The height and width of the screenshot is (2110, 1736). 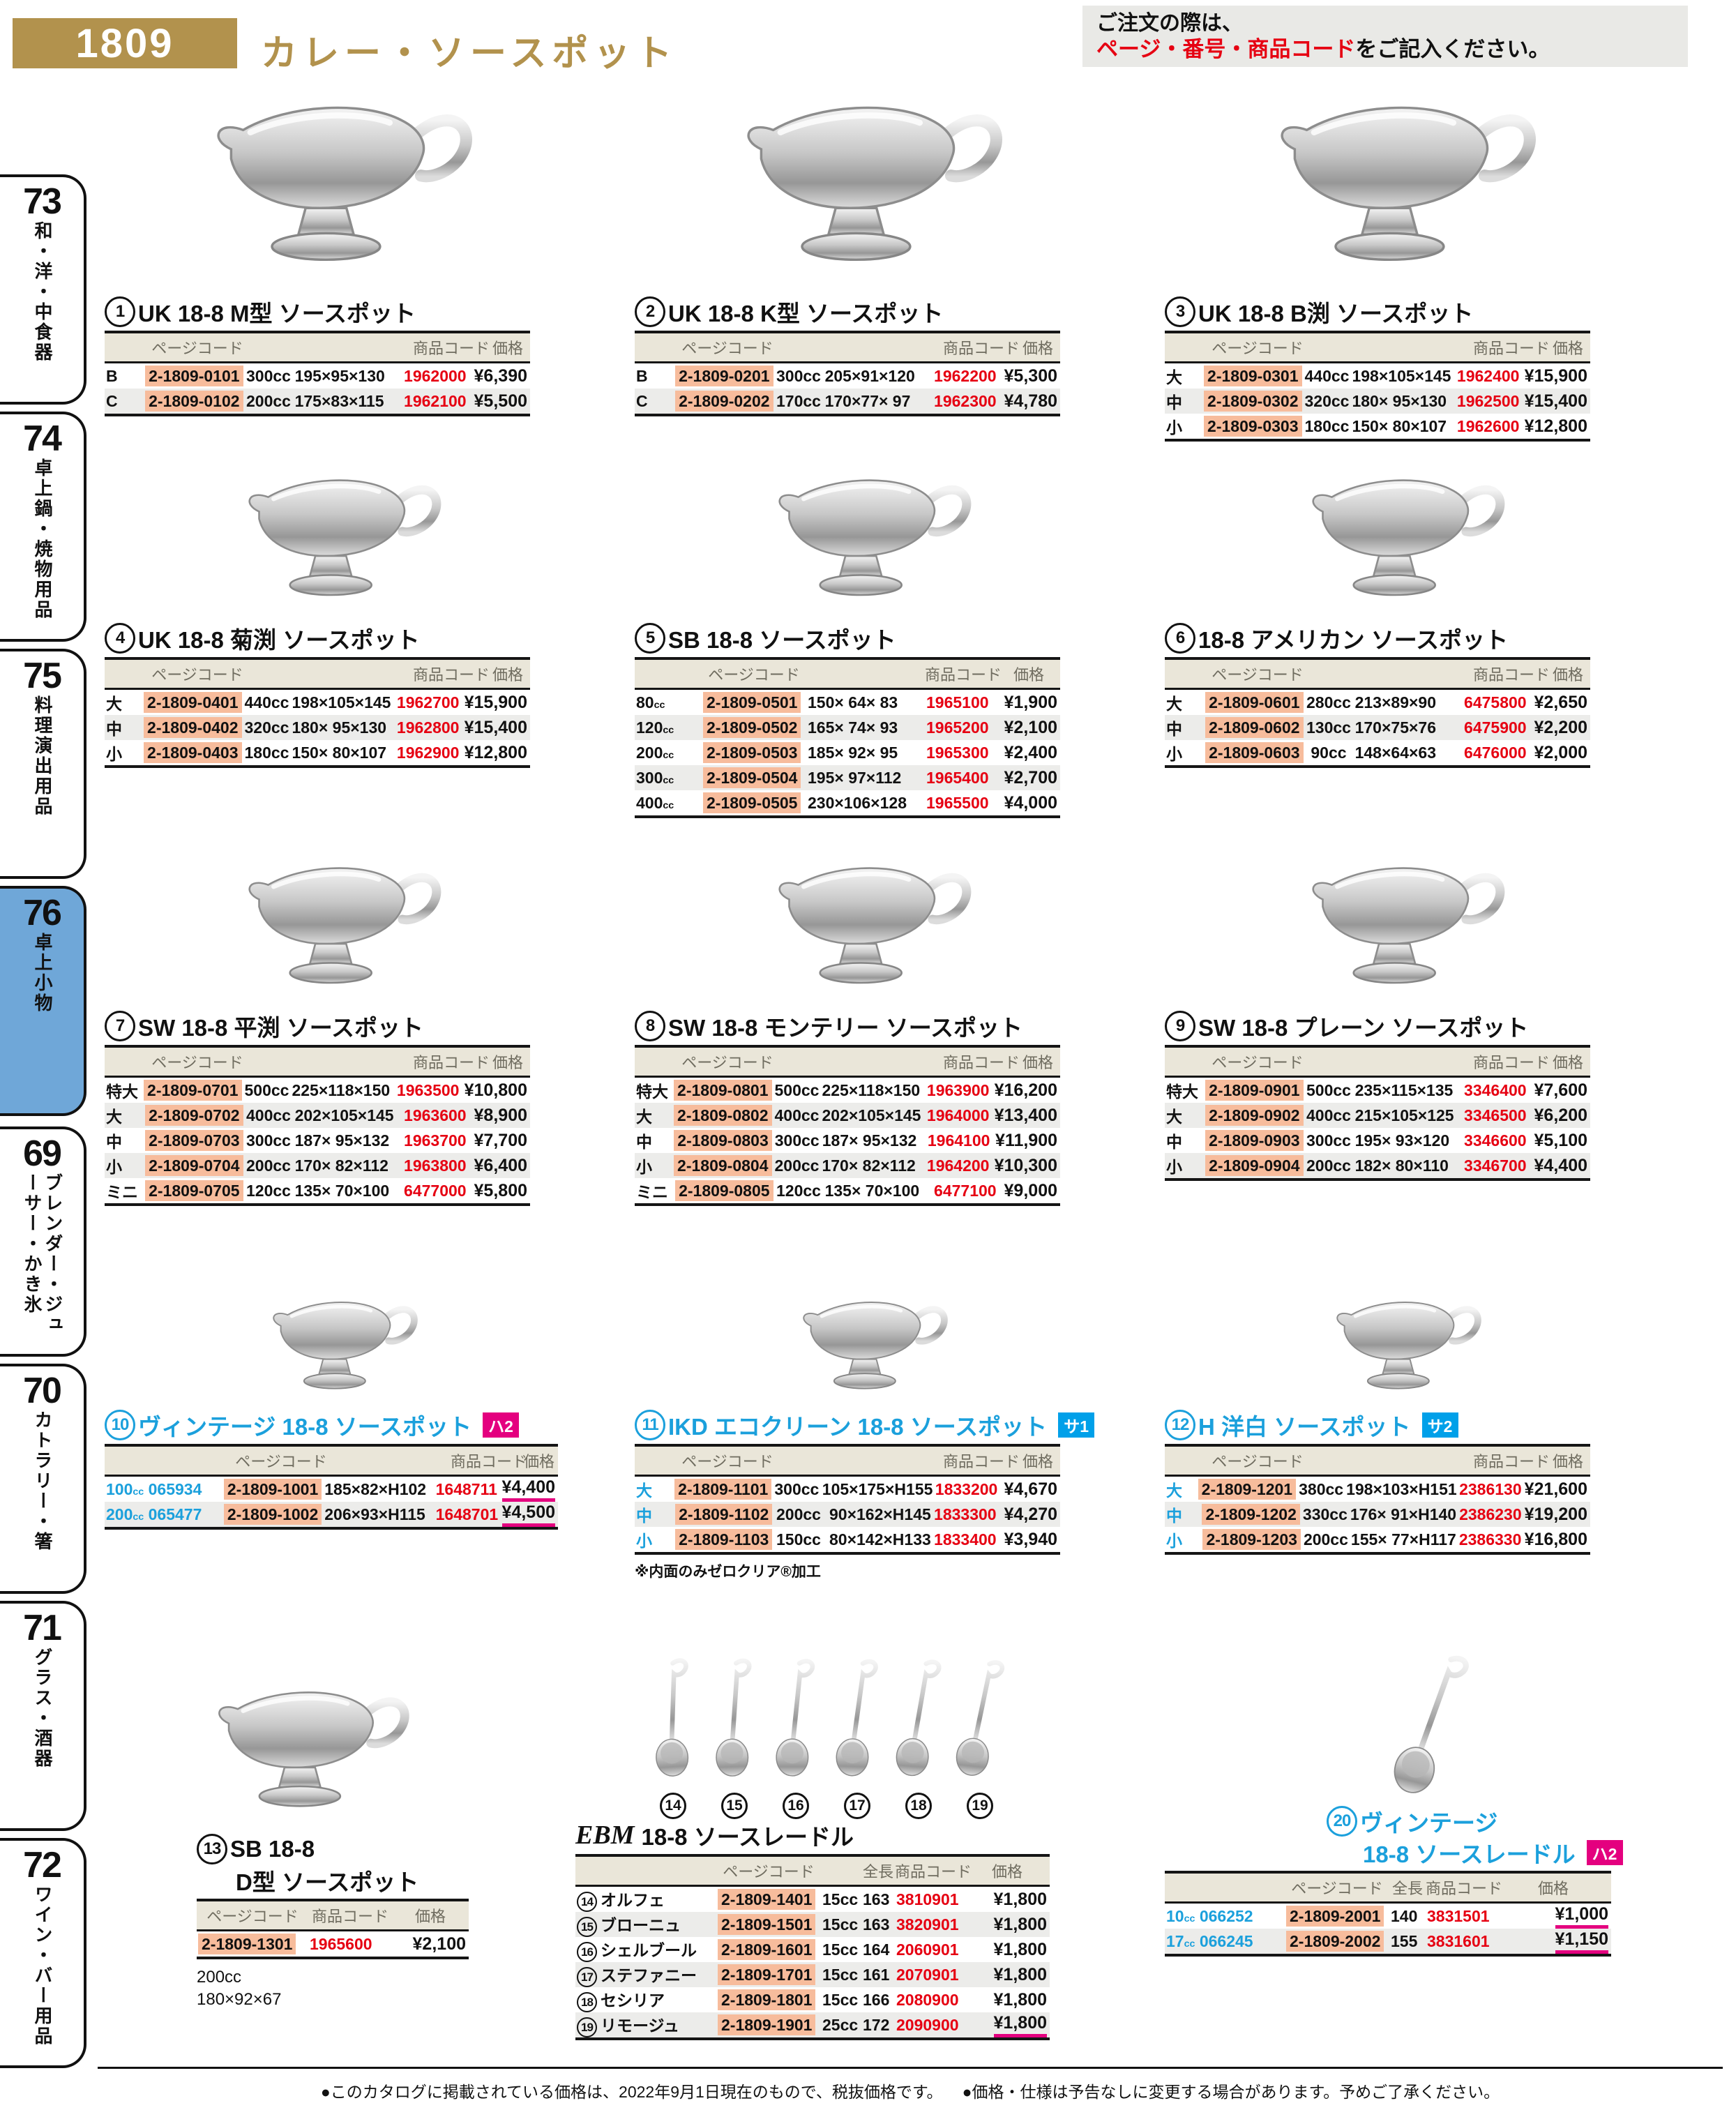 I want to click on product-title-text: UK 18-8 K型 ソースポット, so click(x=806, y=313).